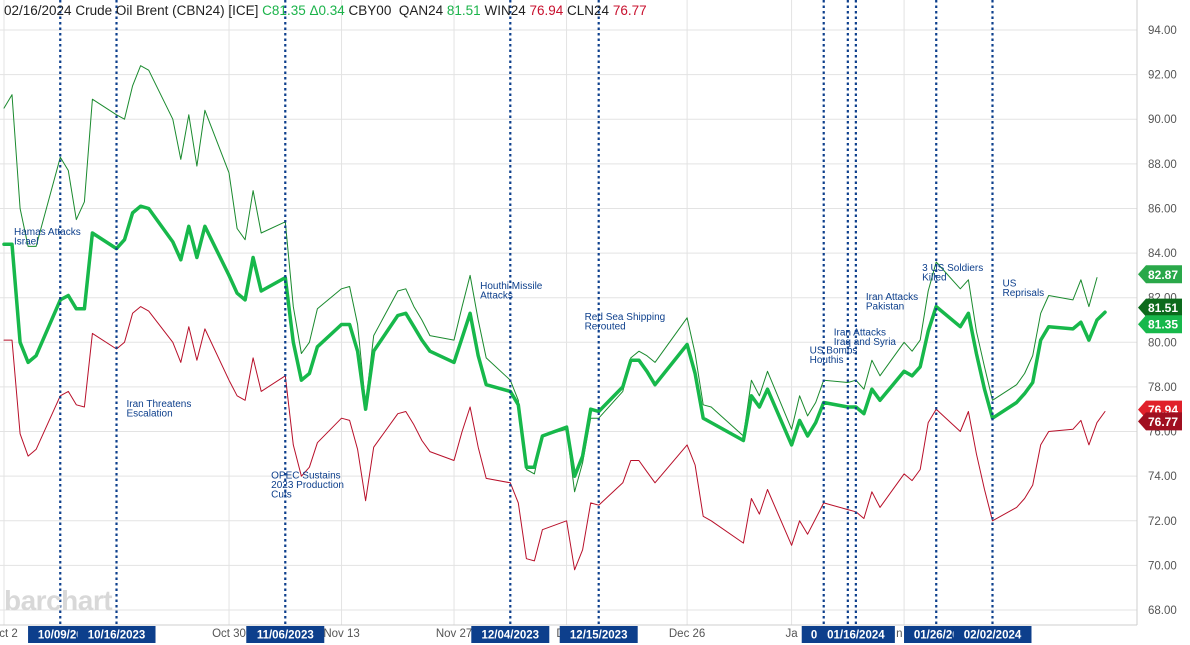  Describe the element at coordinates (26, 242) in the screenshot. I see `event-annotation-text: Israel` at that location.